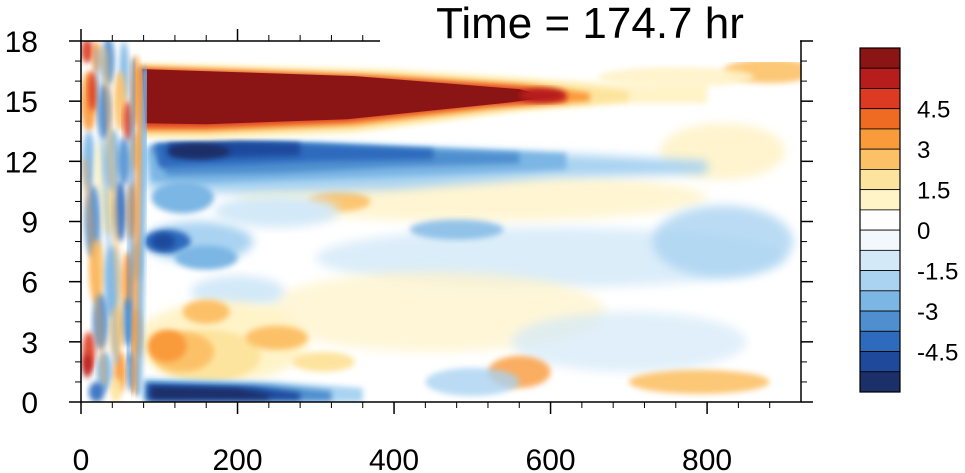 This screenshot has width=965, height=473. Describe the element at coordinates (81, 458) in the screenshot. I see `x-tick-label: 0` at that location.